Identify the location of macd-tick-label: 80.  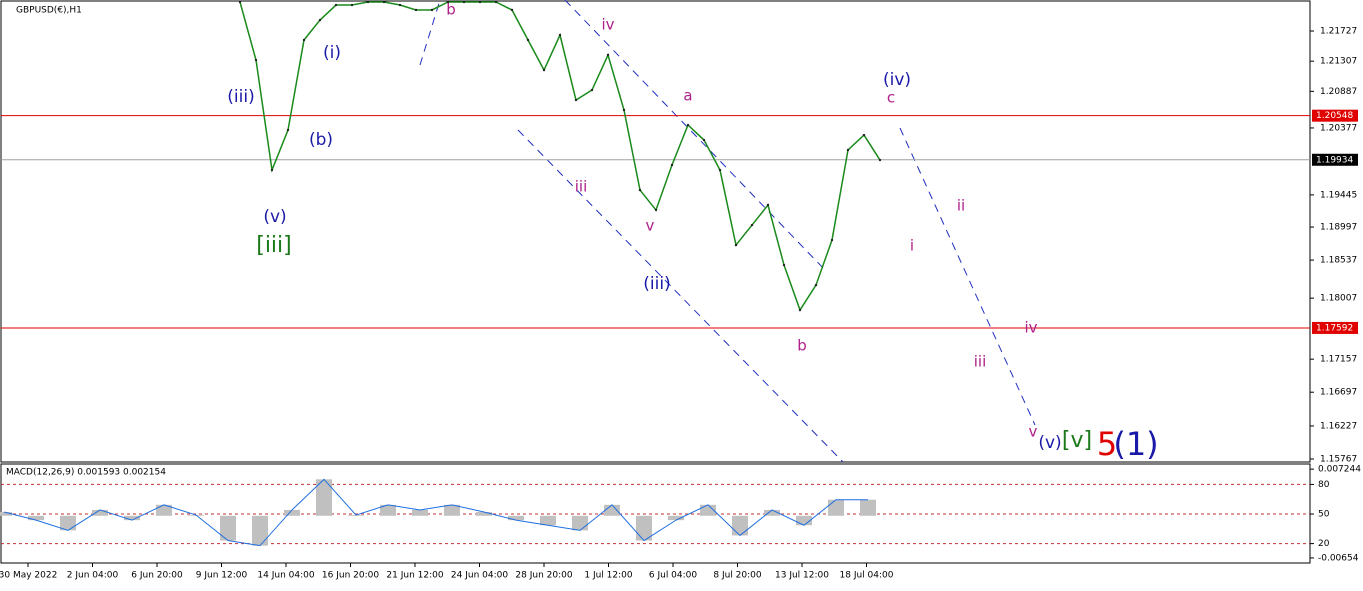
(1324, 485).